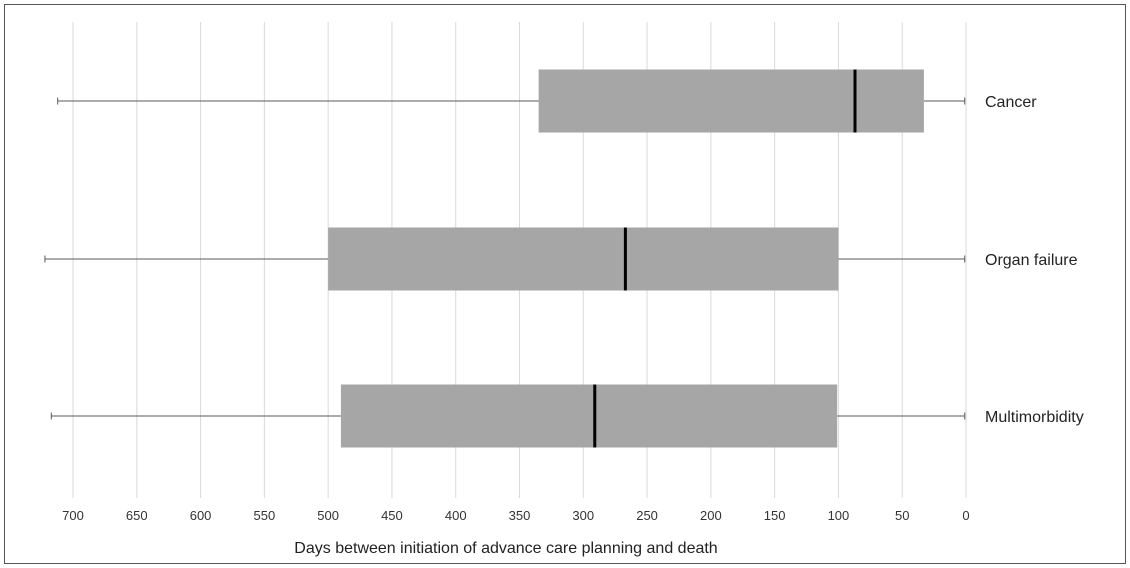  What do you see at coordinates (520, 515) in the screenshot?
I see `x-tick-label: 350` at bounding box center [520, 515].